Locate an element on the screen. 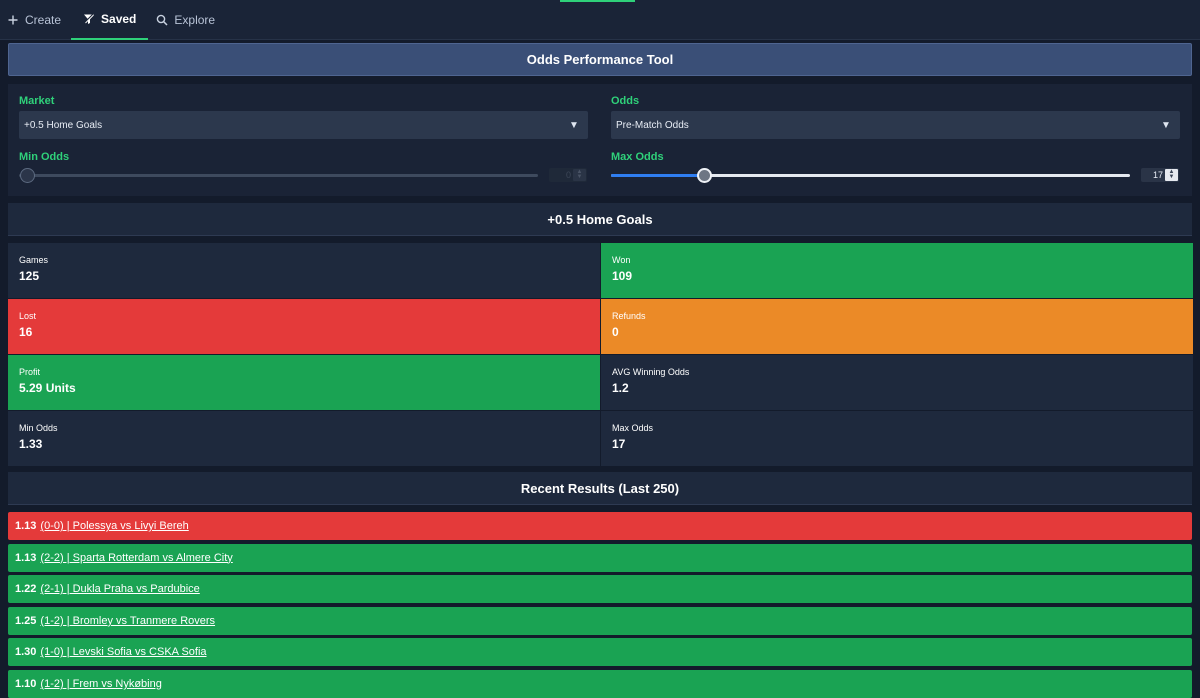 The image size is (1200, 698). tab-explore: Explore is located at coordinates (187, 20).